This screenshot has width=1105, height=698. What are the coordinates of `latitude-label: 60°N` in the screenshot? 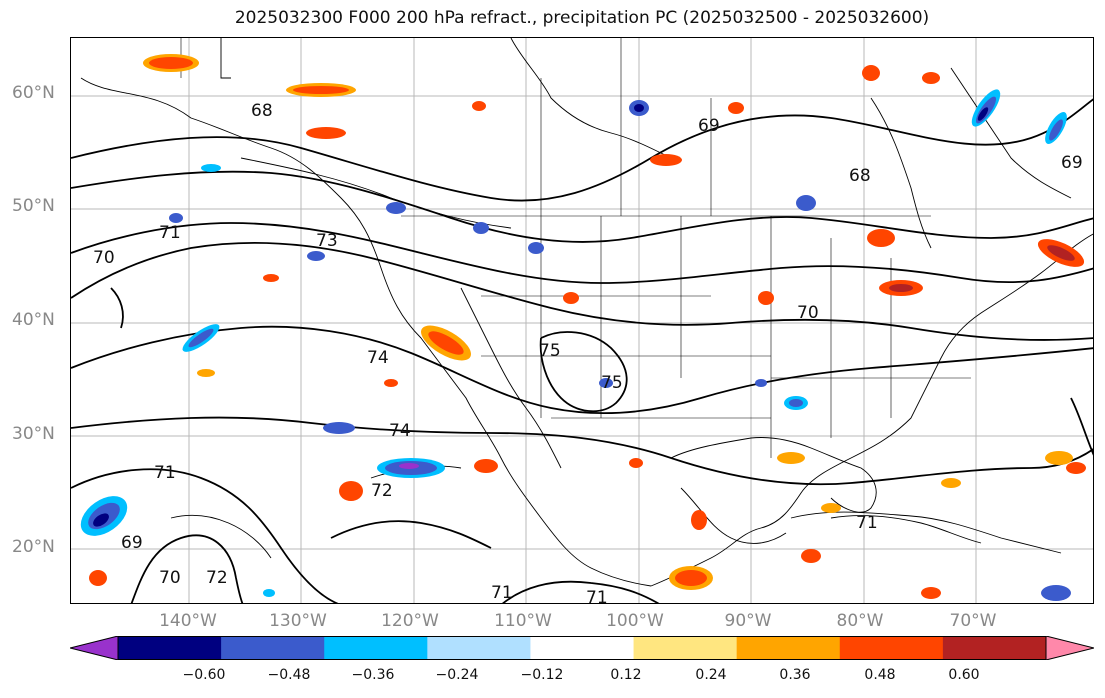 It's located at (33, 93).